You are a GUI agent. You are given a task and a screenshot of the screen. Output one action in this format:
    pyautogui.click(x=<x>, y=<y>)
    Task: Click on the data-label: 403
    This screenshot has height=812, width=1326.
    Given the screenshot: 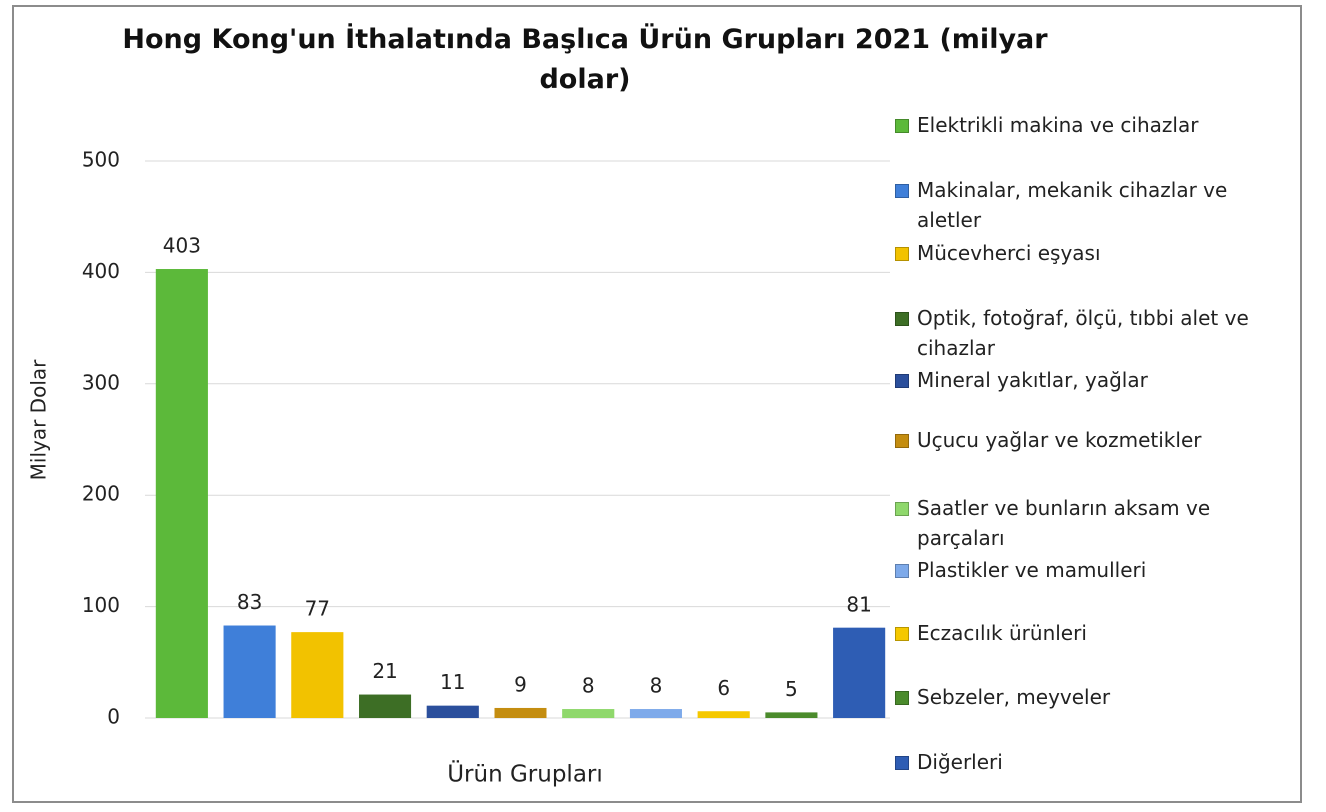 What is the action you would take?
    pyautogui.click(x=182, y=246)
    